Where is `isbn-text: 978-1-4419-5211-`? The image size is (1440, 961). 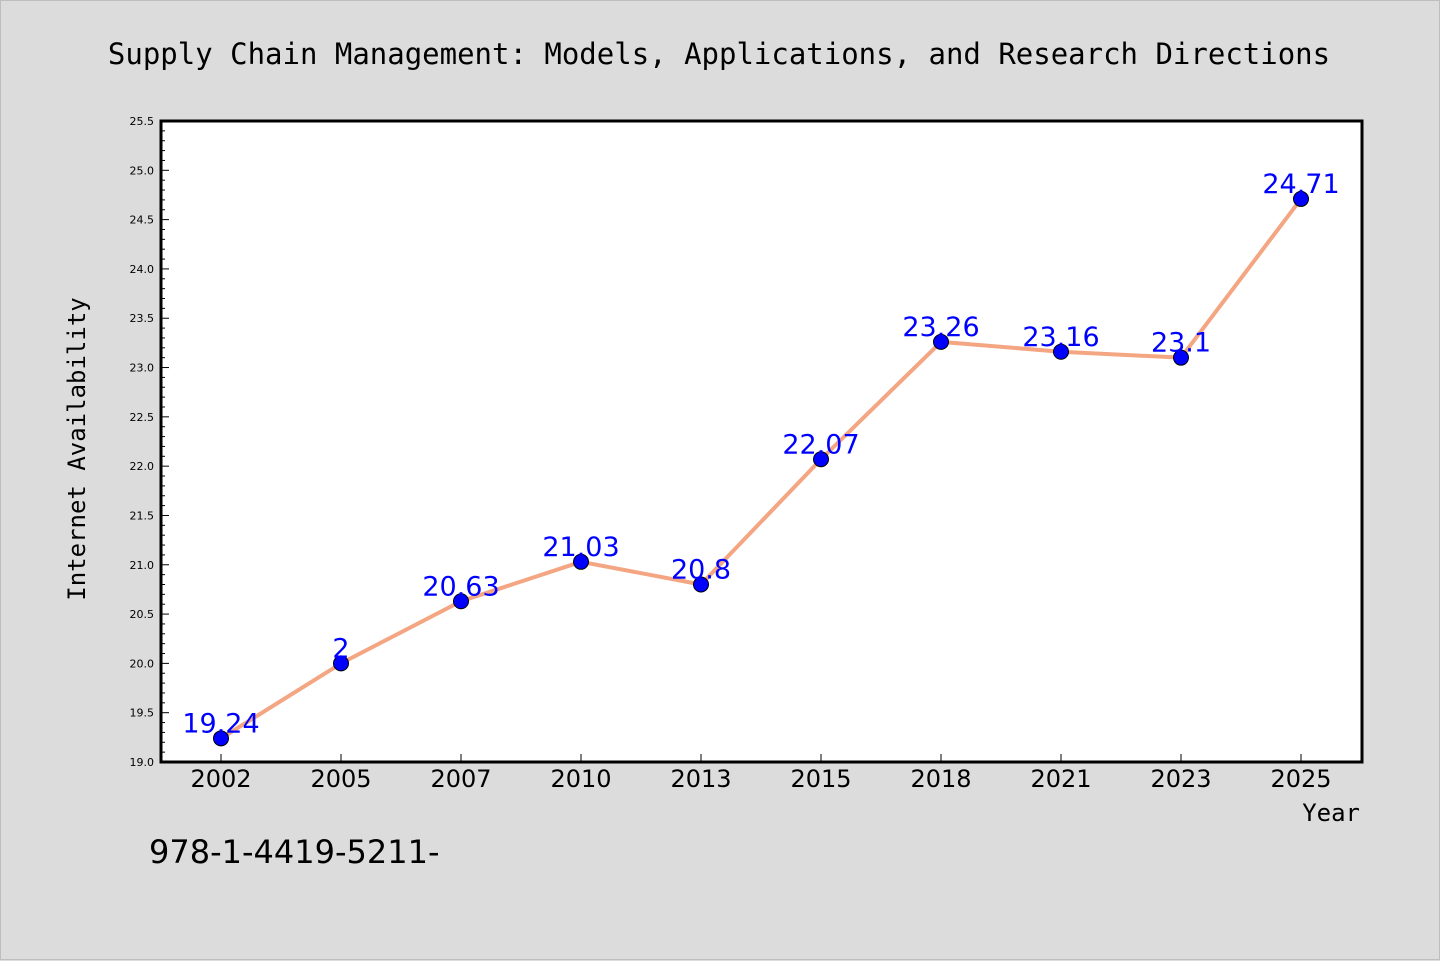 isbn-text: 978-1-4419-5211- is located at coordinates (294, 852).